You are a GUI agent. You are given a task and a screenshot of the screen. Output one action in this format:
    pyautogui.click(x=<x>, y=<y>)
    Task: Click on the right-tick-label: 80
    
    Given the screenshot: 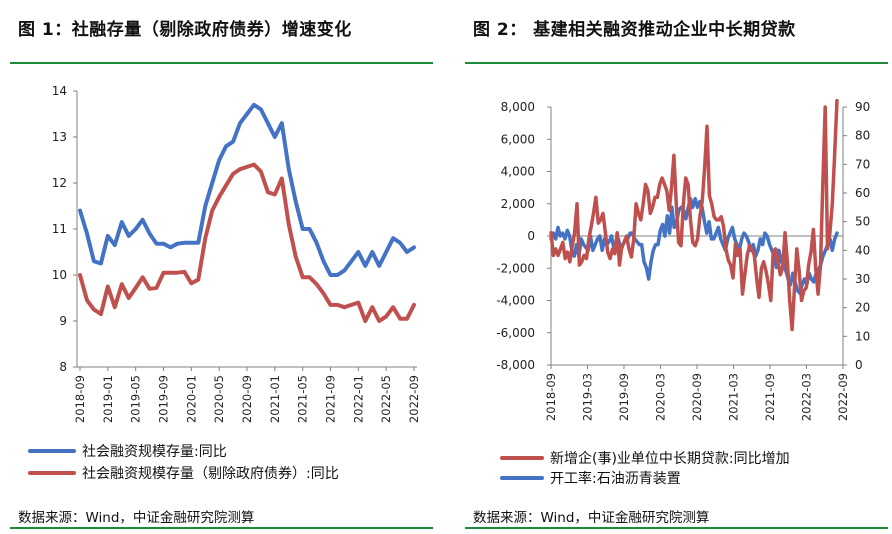 What is the action you would take?
    pyautogui.click(x=862, y=136)
    